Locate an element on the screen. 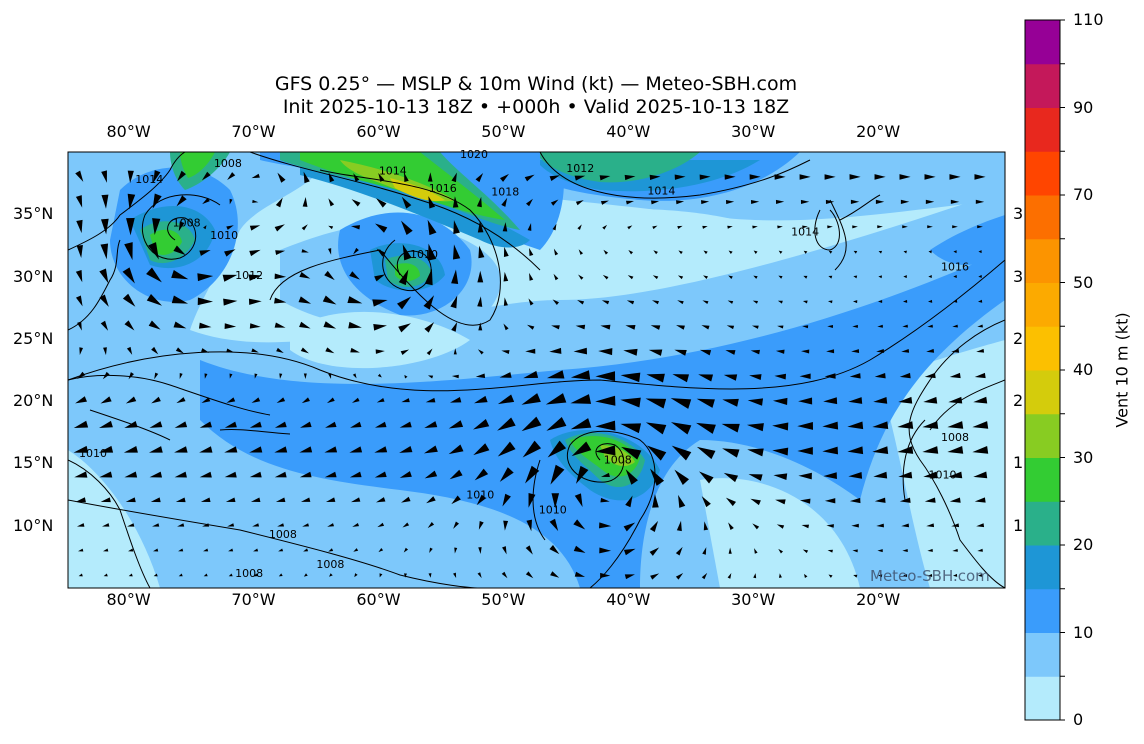 This screenshot has width=1144, height=744. lat-tick-right: 2 is located at coordinates (1018, 401).